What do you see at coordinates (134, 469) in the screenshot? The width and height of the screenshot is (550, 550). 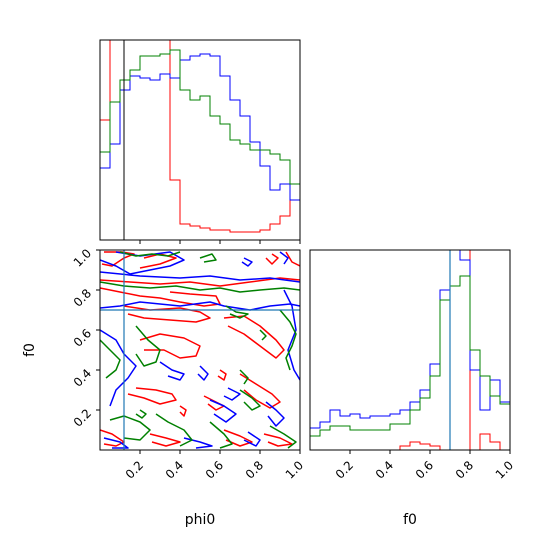 I see `contour-x-tick-label-0: 0.2` at bounding box center [134, 469].